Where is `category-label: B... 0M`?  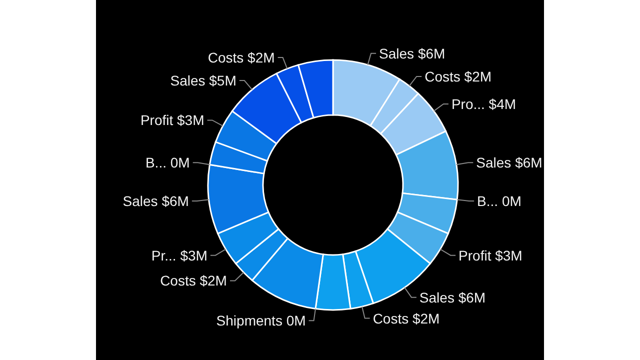
category-label: B... 0M is located at coordinates (499, 201).